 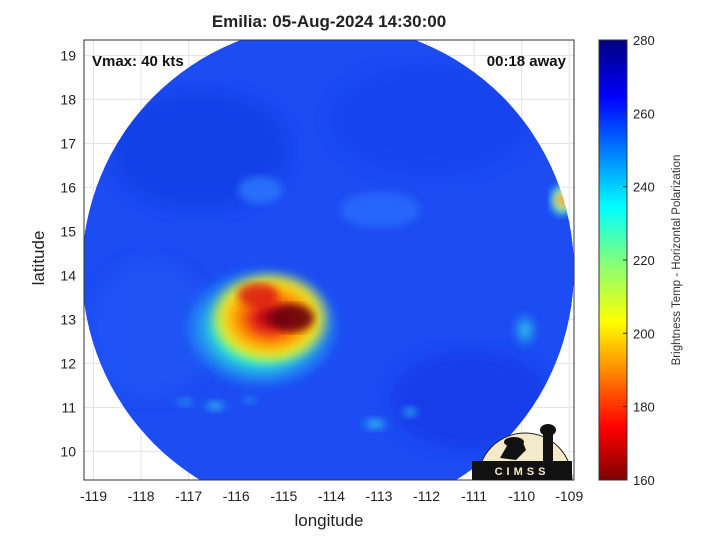 I want to click on colorbar-tick-label: 260, so click(x=644, y=113).